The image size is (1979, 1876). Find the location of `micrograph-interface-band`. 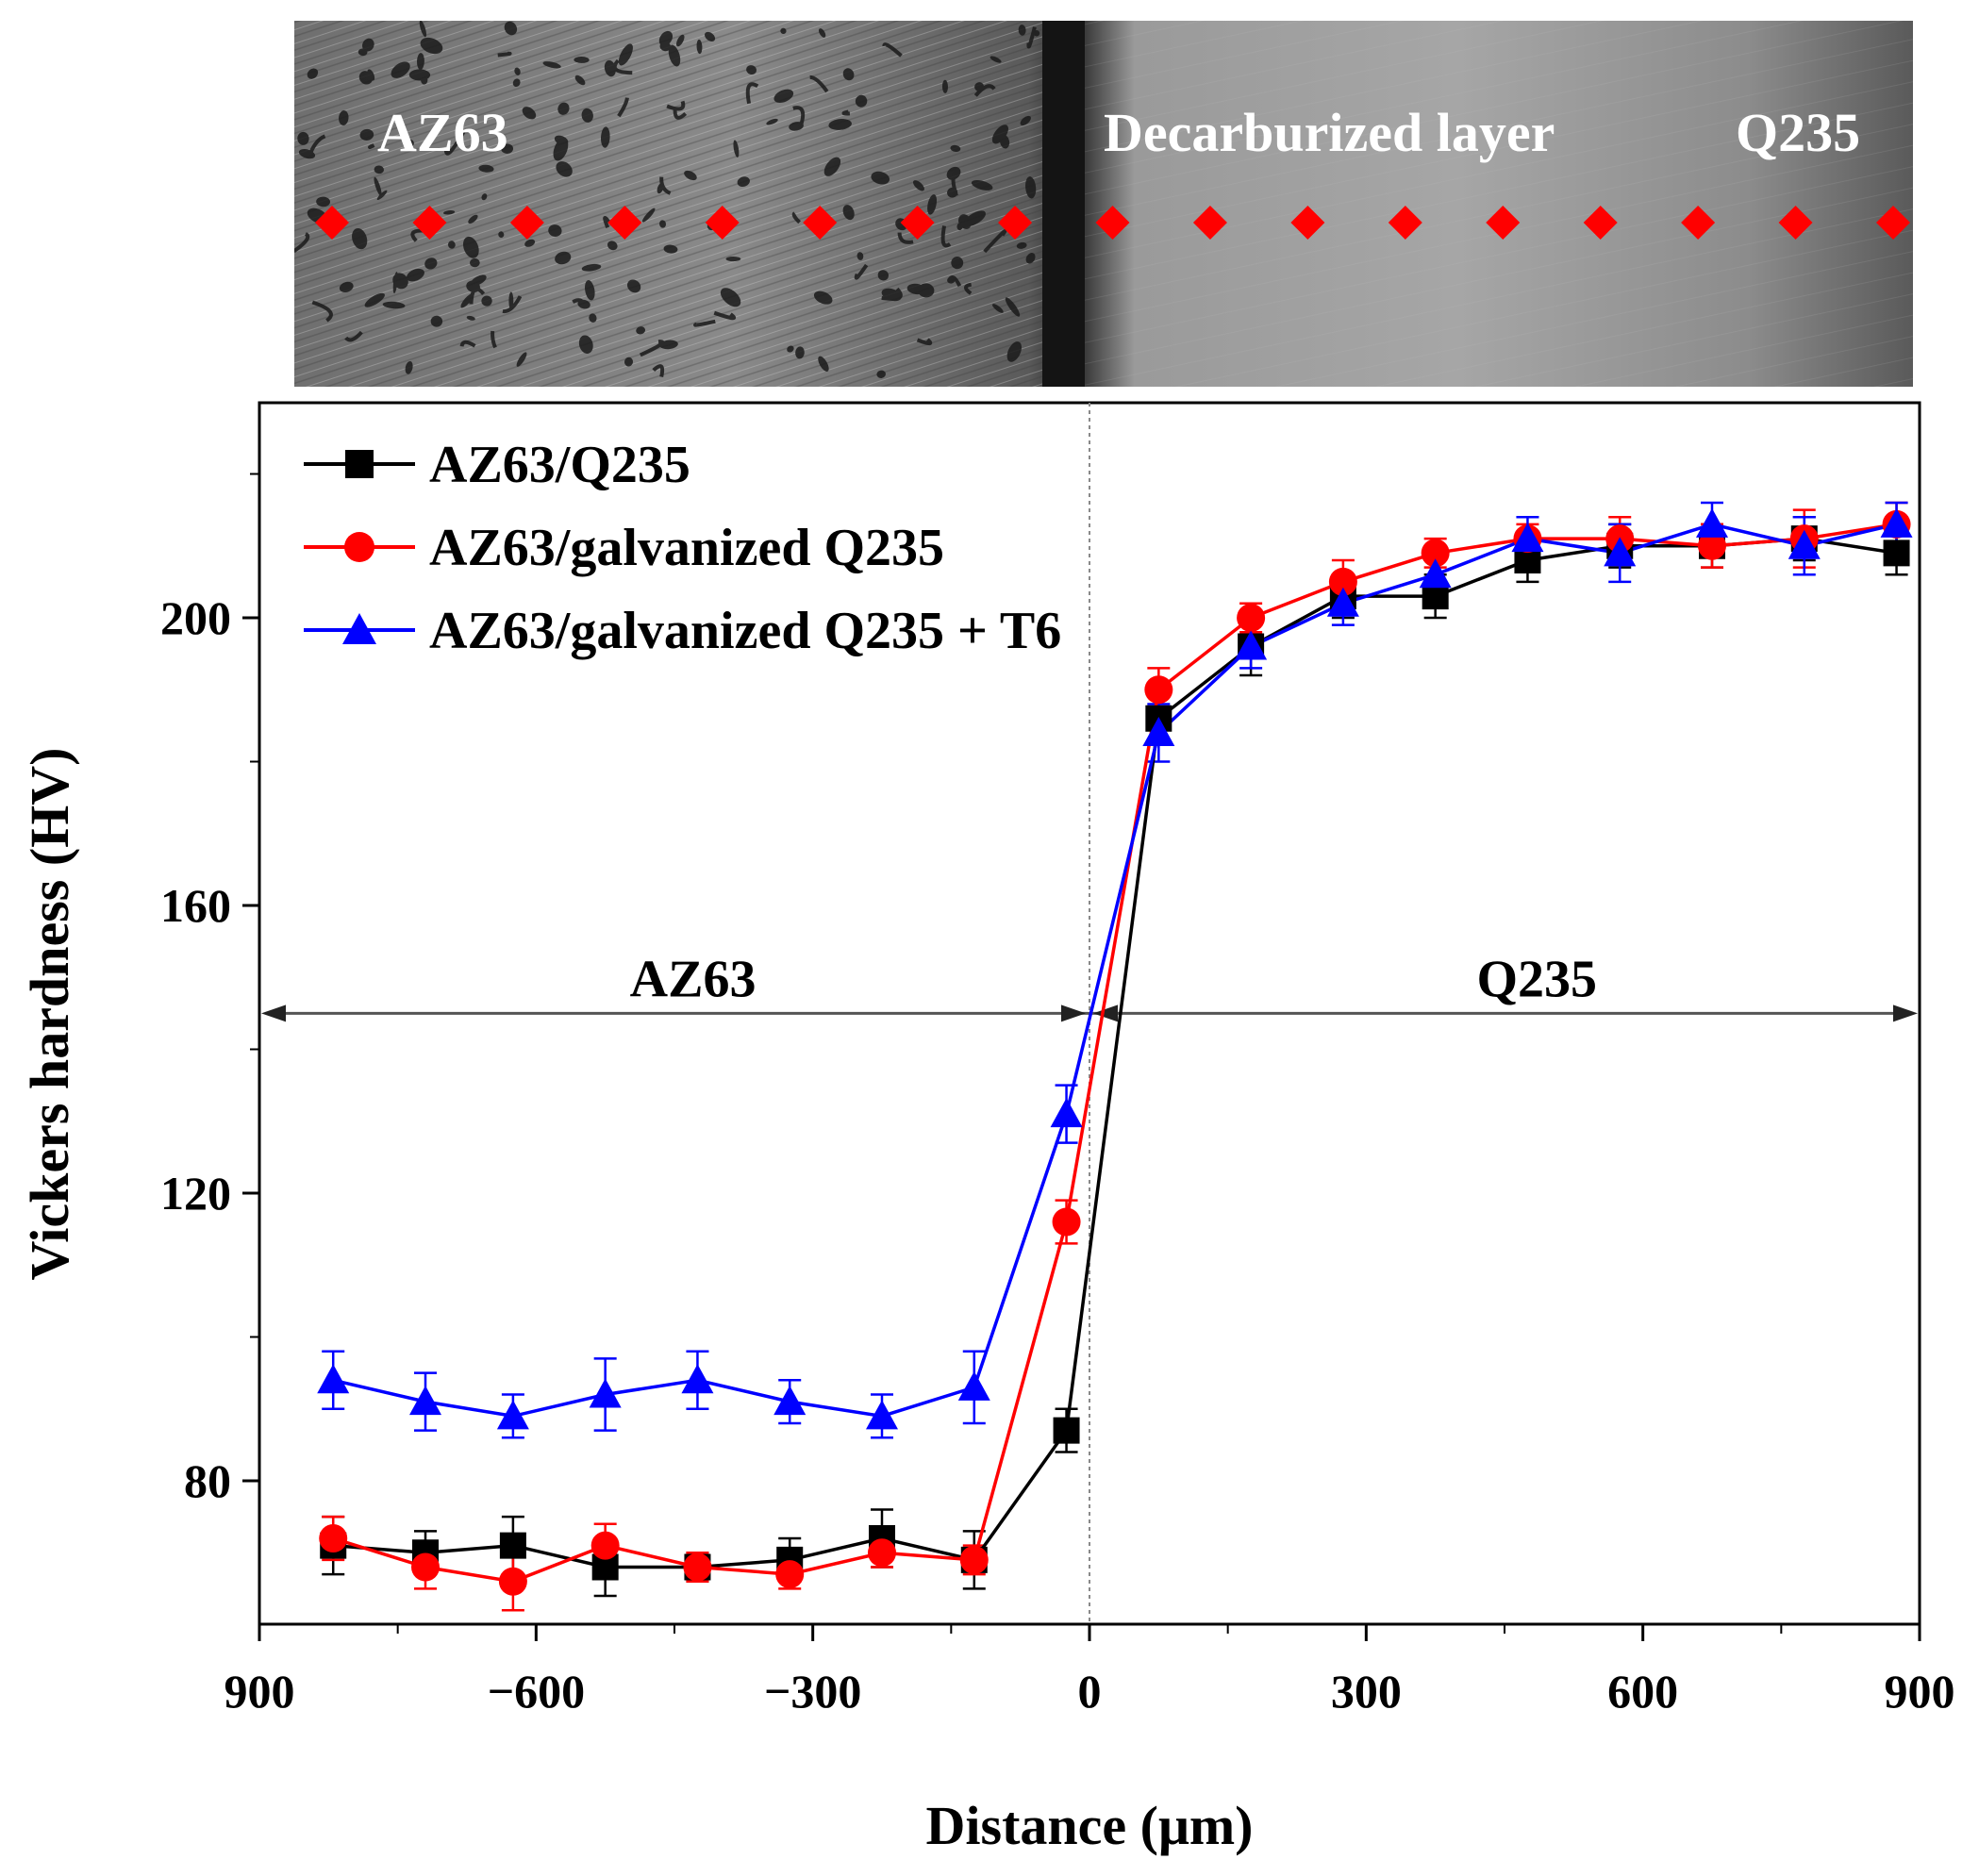

micrograph-interface-band is located at coordinates (1065, 204).